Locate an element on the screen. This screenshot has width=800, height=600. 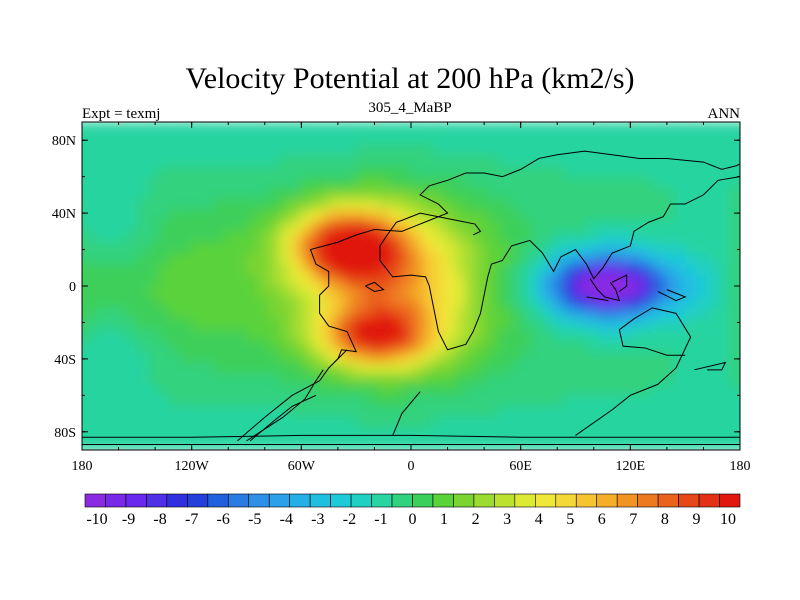
coastline is located at coordinates (283, 418).